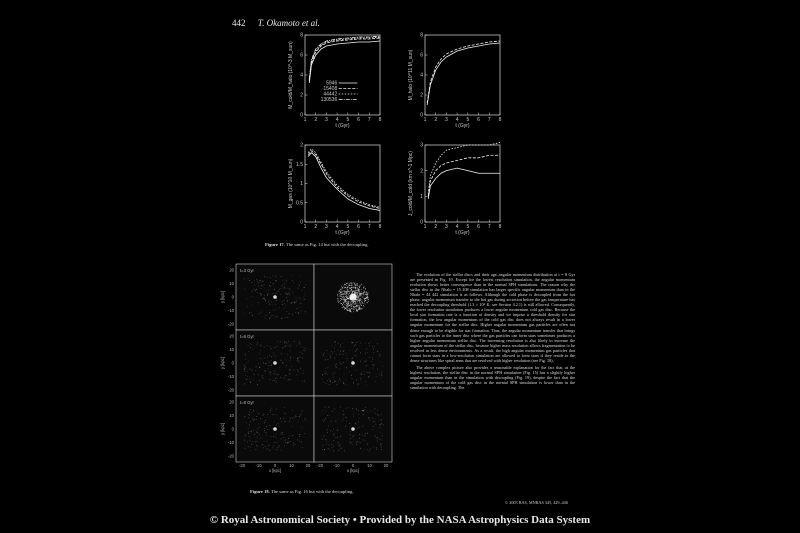 This screenshot has height=533, width=800. What do you see at coordinates (233, 297) in the screenshot?
I see `map-y-tick-label: 0` at bounding box center [233, 297].